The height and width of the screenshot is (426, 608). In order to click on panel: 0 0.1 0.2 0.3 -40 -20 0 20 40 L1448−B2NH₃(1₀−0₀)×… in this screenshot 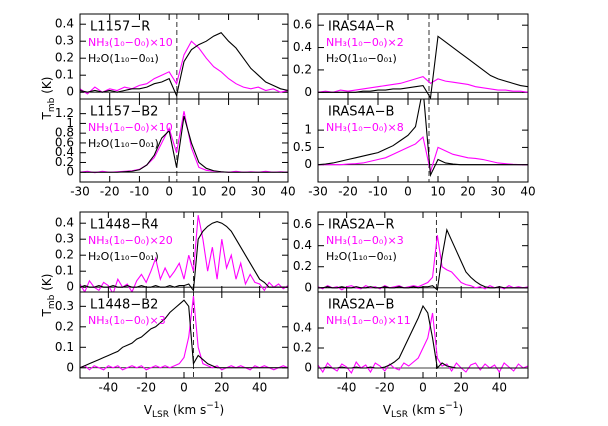, I will do `click(172, 343)`.